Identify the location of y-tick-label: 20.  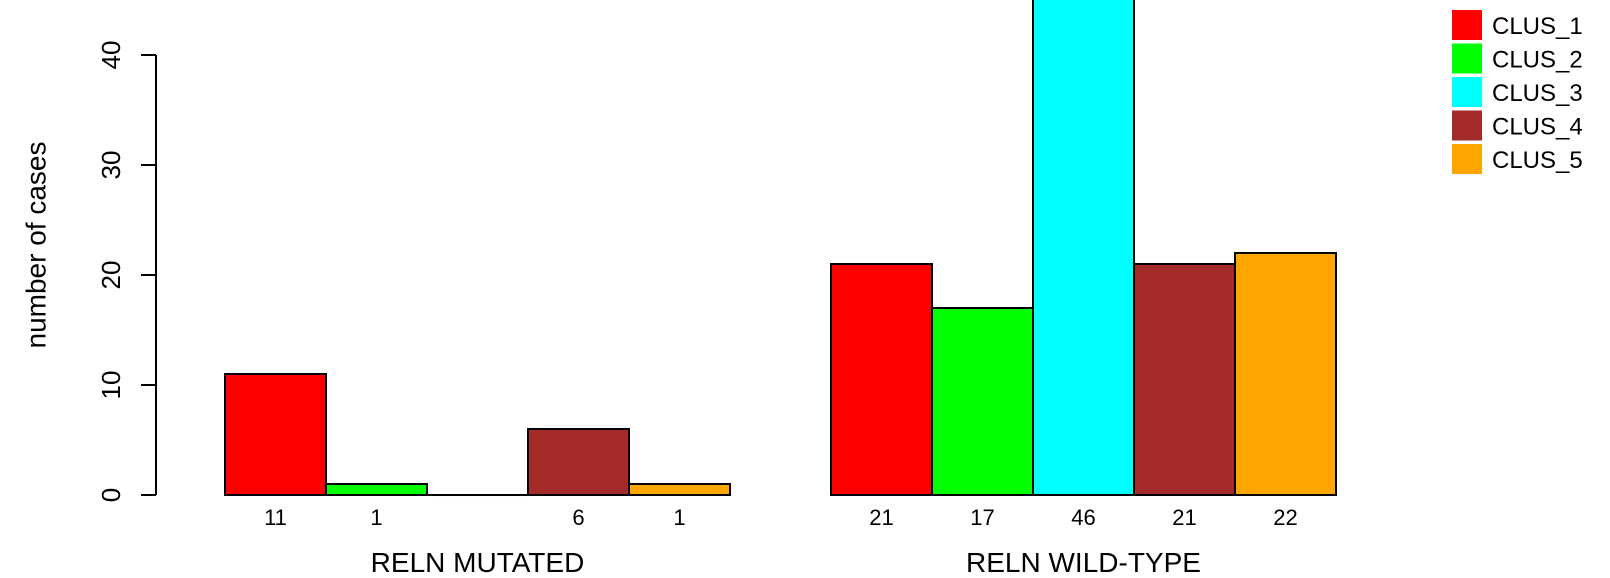
(111, 275).